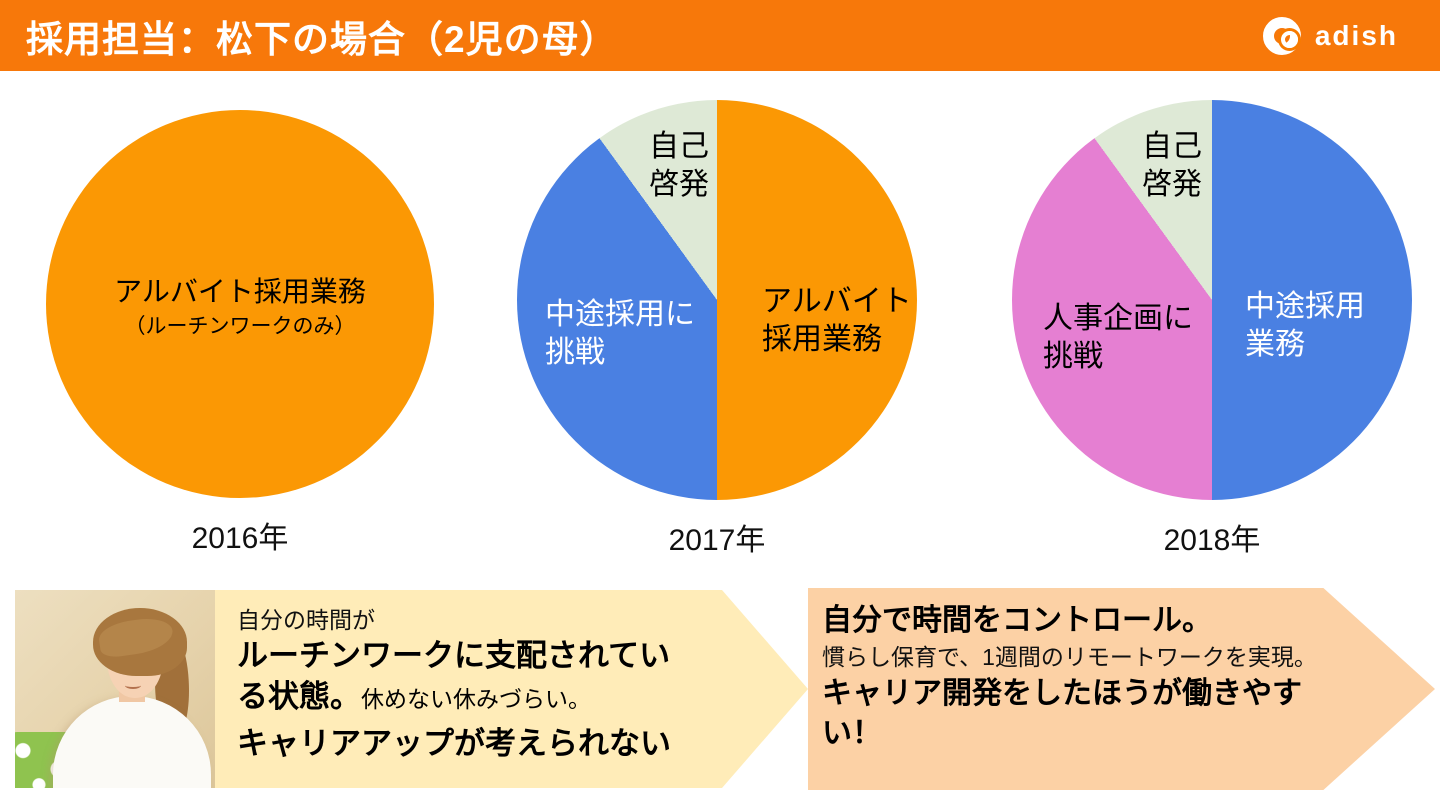 The width and height of the screenshot is (1440, 810). What do you see at coordinates (852, 733) in the screenshot?
I see `after-line4: い！` at bounding box center [852, 733].